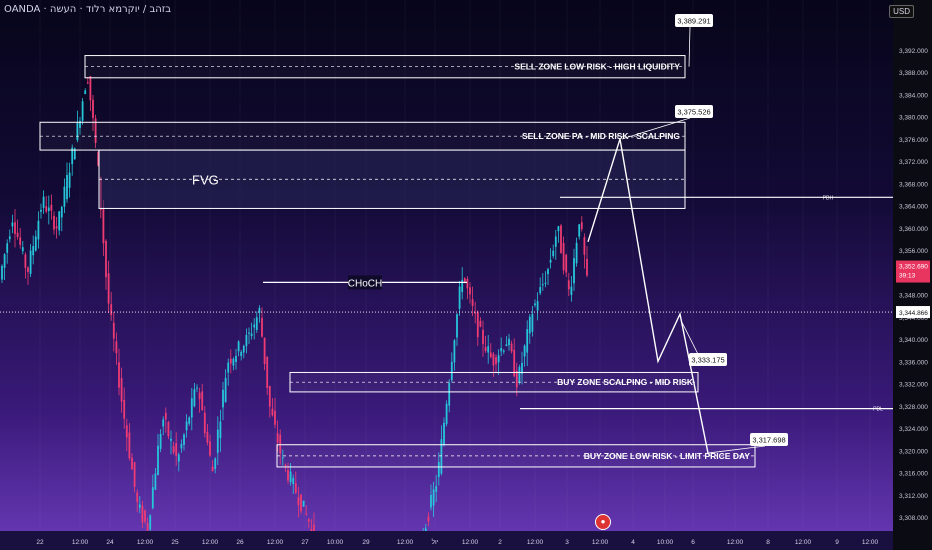 The width and height of the screenshot is (932, 550). Describe the element at coordinates (913, 229) in the screenshot. I see `y-tick-label: 3,360.000` at that location.